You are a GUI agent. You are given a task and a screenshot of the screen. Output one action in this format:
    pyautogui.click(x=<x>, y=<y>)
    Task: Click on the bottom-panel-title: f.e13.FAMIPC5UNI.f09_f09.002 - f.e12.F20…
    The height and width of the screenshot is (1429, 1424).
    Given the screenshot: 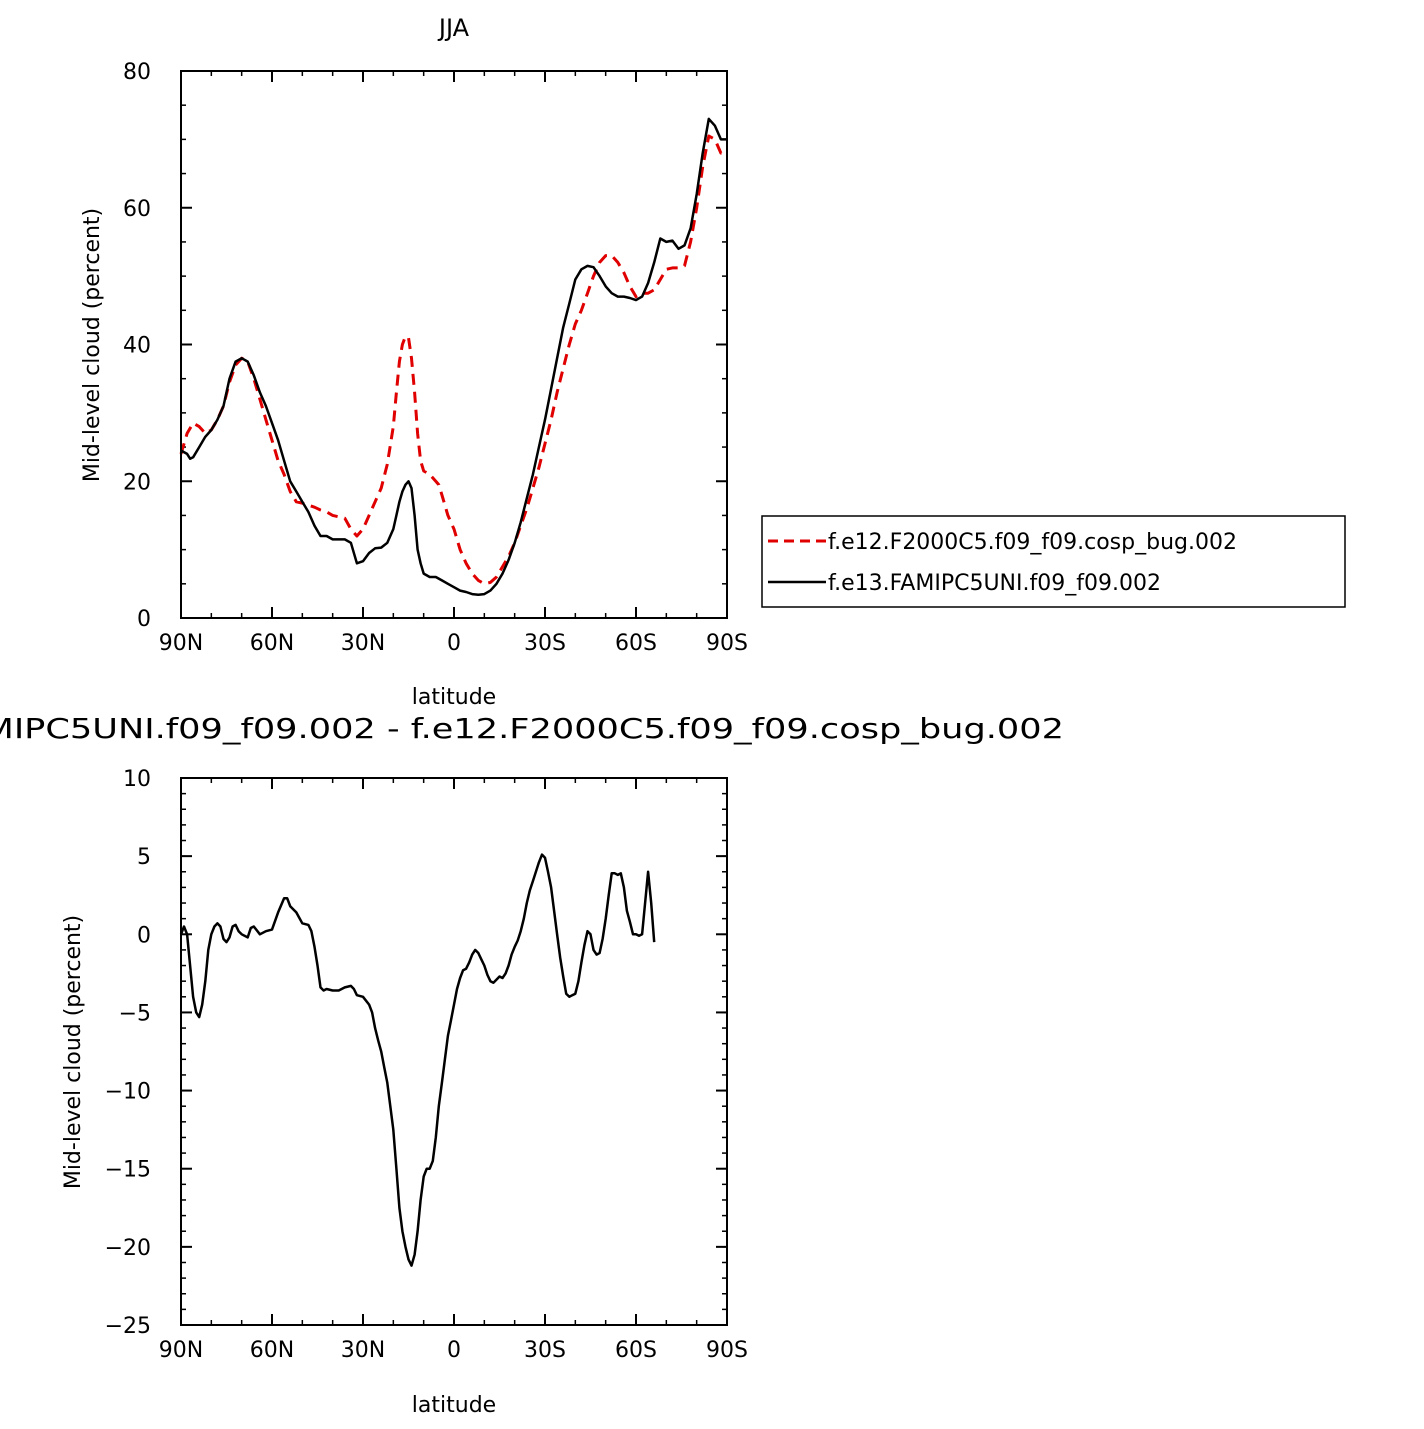 What is the action you would take?
    pyautogui.click(x=532, y=728)
    